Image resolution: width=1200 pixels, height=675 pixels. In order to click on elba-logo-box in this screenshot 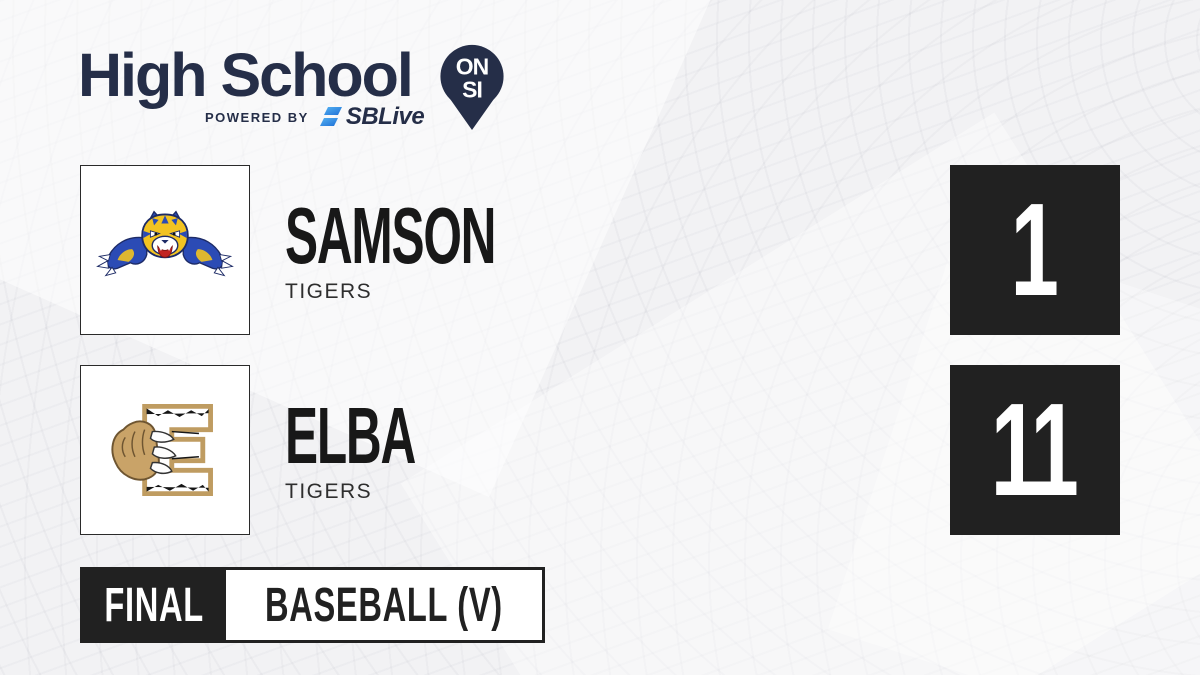, I will do `click(165, 450)`.